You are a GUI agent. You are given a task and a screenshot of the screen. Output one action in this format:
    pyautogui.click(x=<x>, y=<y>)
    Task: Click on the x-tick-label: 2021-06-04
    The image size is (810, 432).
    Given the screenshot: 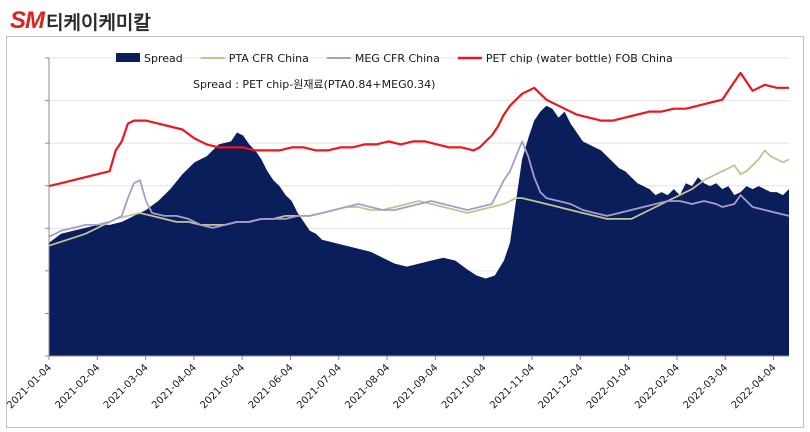 What is the action you would take?
    pyautogui.click(x=271, y=386)
    